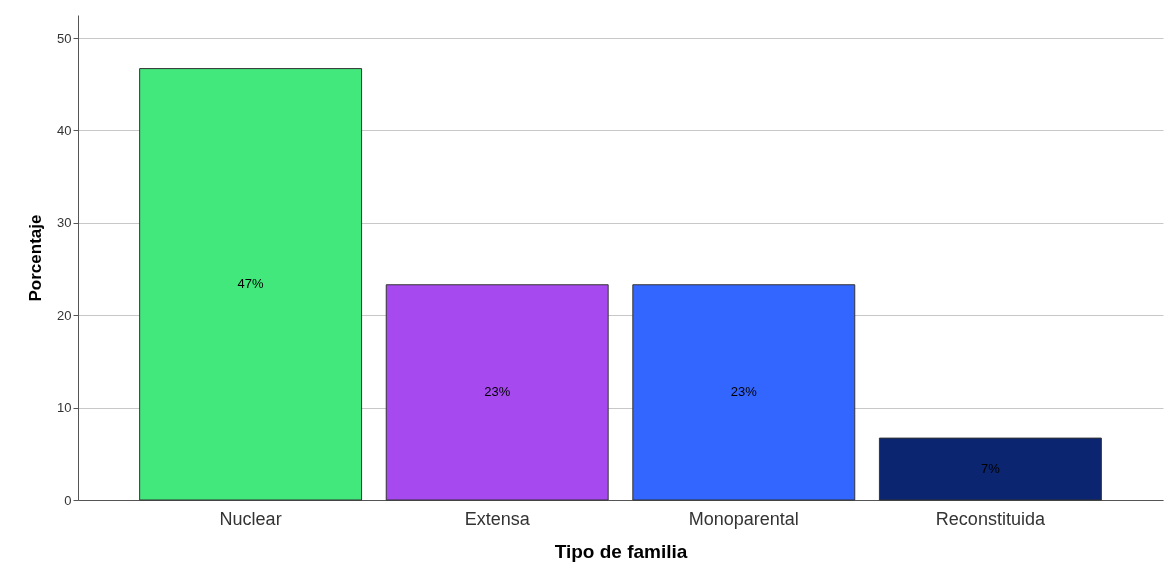  What do you see at coordinates (64, 38) in the screenshot?
I see `y-tick-label: 50` at bounding box center [64, 38].